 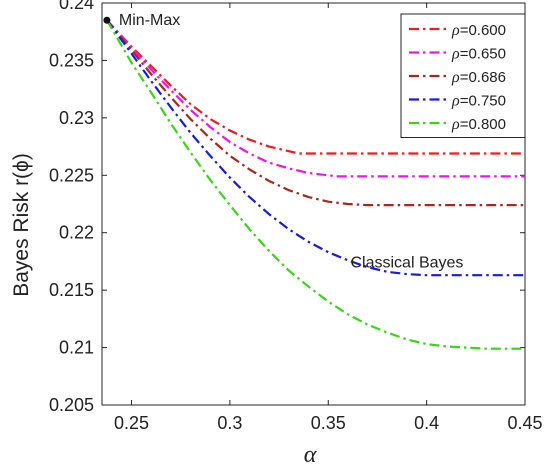 What do you see at coordinates (71, 60) in the screenshot?
I see `y-tick-label: 0.235` at bounding box center [71, 60].